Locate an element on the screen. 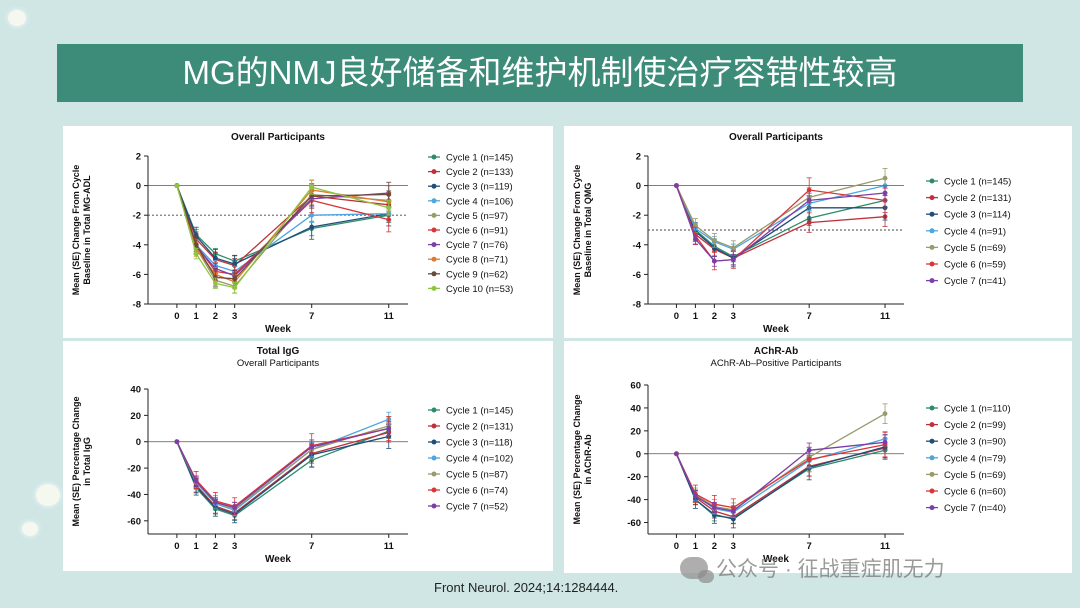 This screenshot has height=608, width=1080. legend-label: Cycle 6 (n=74) is located at coordinates (477, 491).